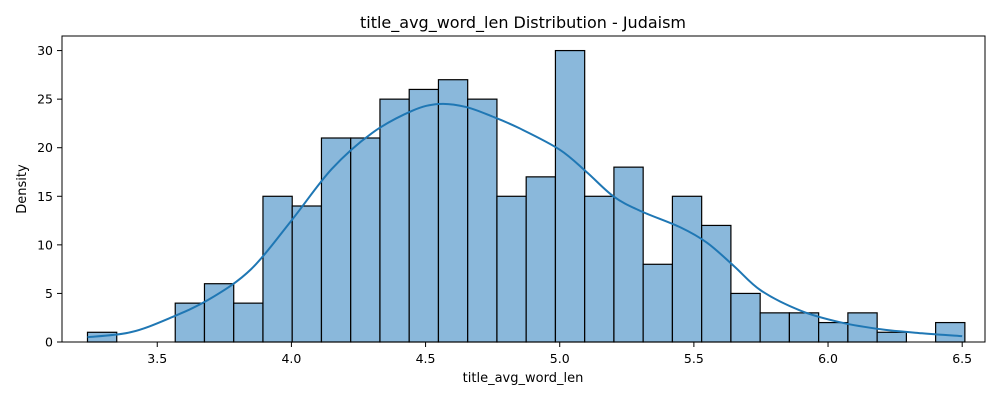 Image resolution: width=1000 pixels, height=400 pixels. Describe the element at coordinates (828, 358) in the screenshot. I see `x-tick-label: 6.0` at that location.